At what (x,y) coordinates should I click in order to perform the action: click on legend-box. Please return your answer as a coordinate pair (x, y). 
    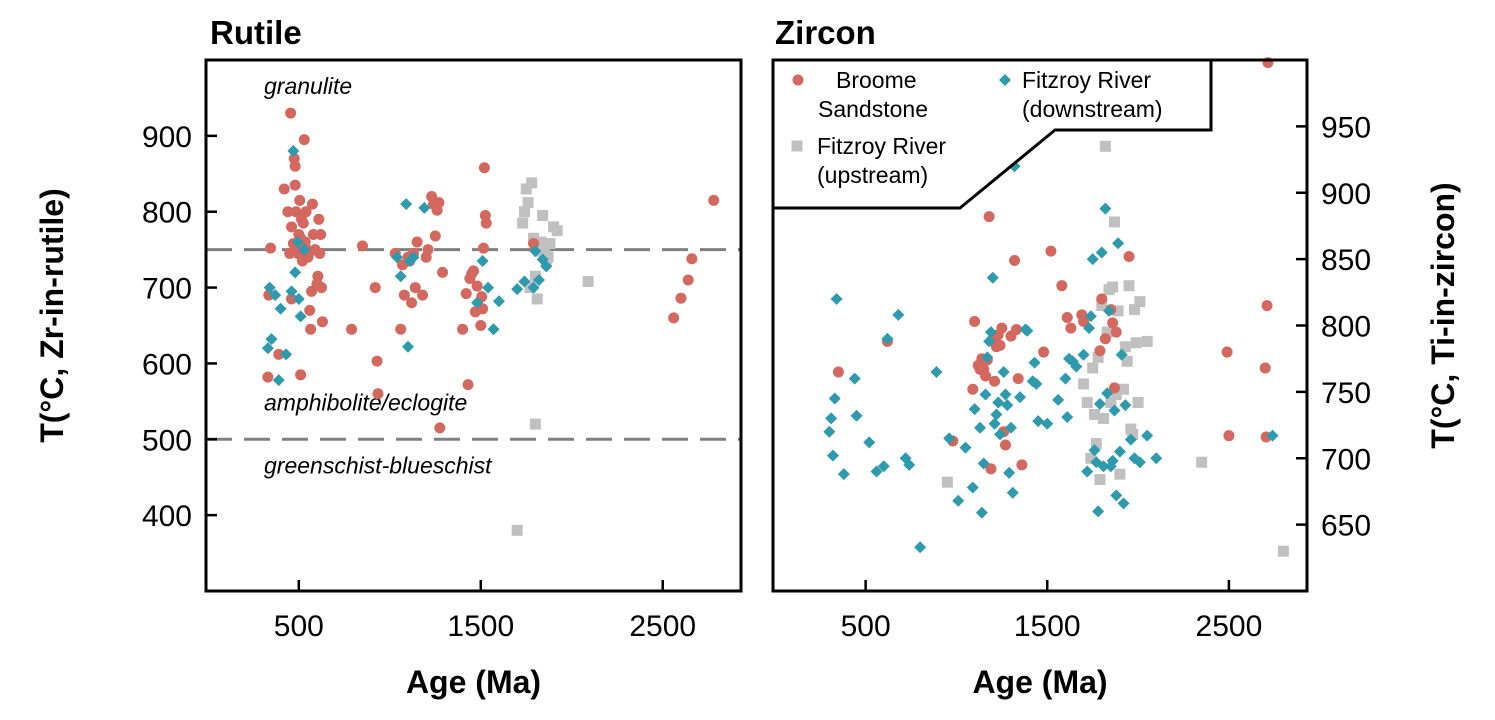
    Looking at the image, I should click on (992, 134).